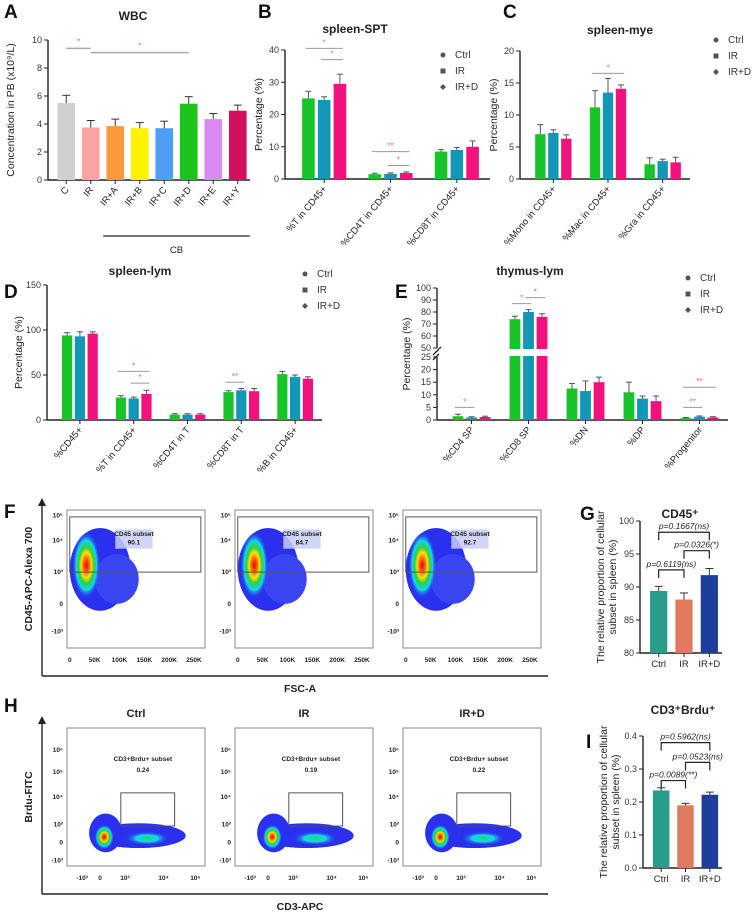 Image resolution: width=755 pixels, height=912 pixels. What do you see at coordinates (629, 587) in the screenshot?
I see `y-tick-label: 90` at bounding box center [629, 587].